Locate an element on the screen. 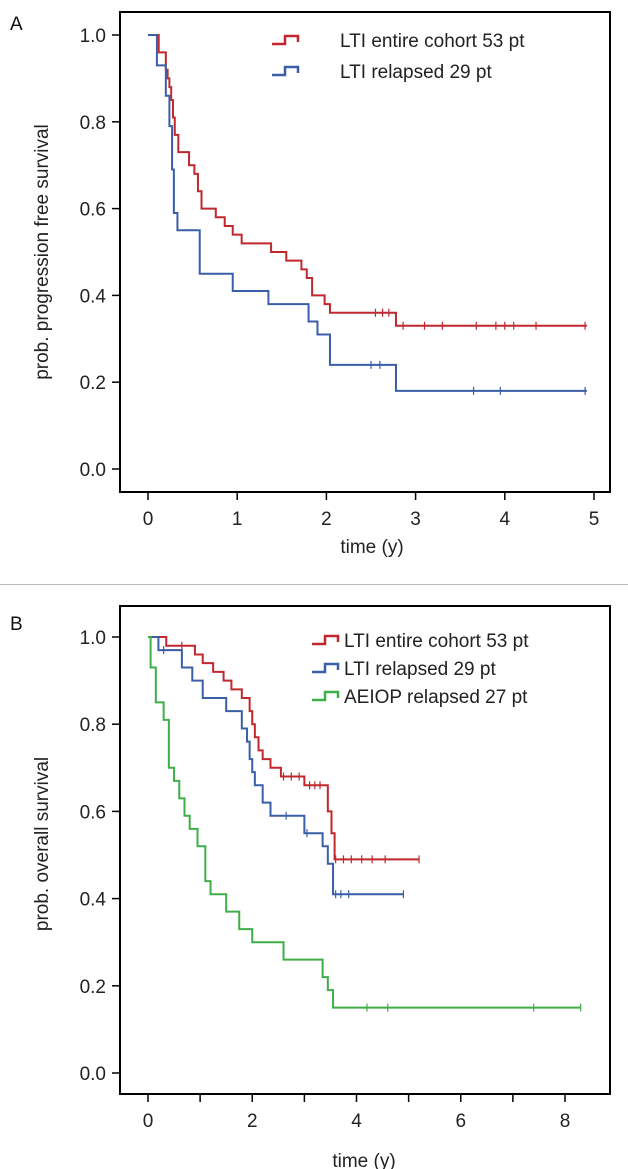 Image resolution: width=628 pixels, height=1169 pixels. y-axis-label: prob. progression free survival is located at coordinates (42, 252).